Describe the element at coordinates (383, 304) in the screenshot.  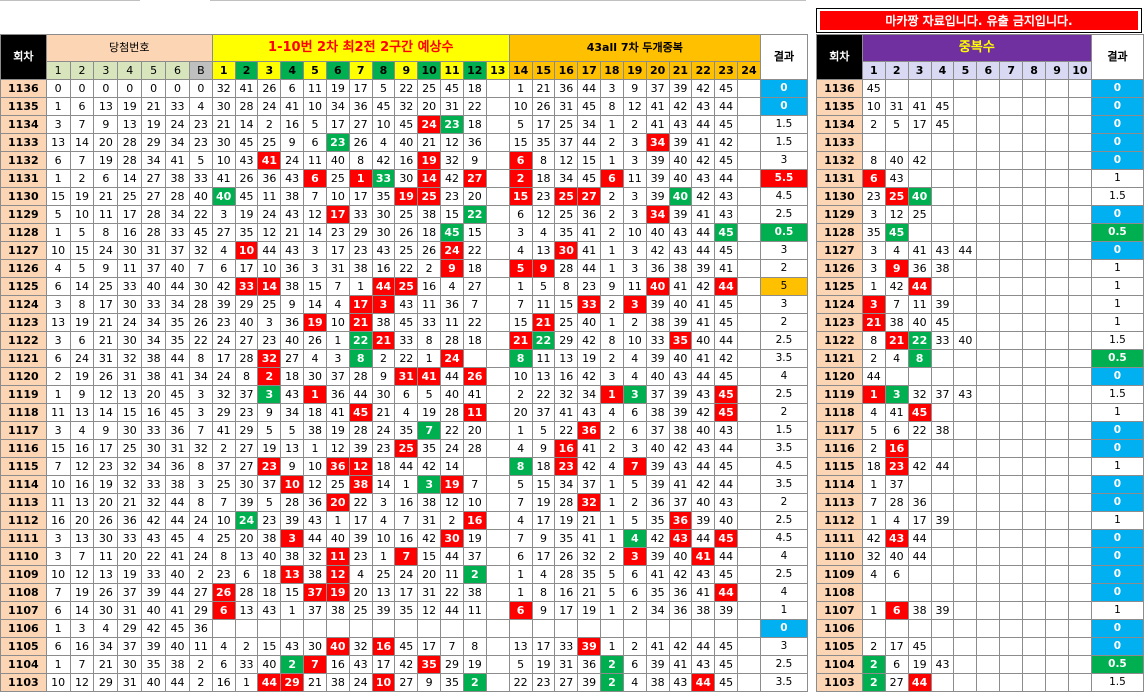
I see `prediction-cell: 3` at that location.